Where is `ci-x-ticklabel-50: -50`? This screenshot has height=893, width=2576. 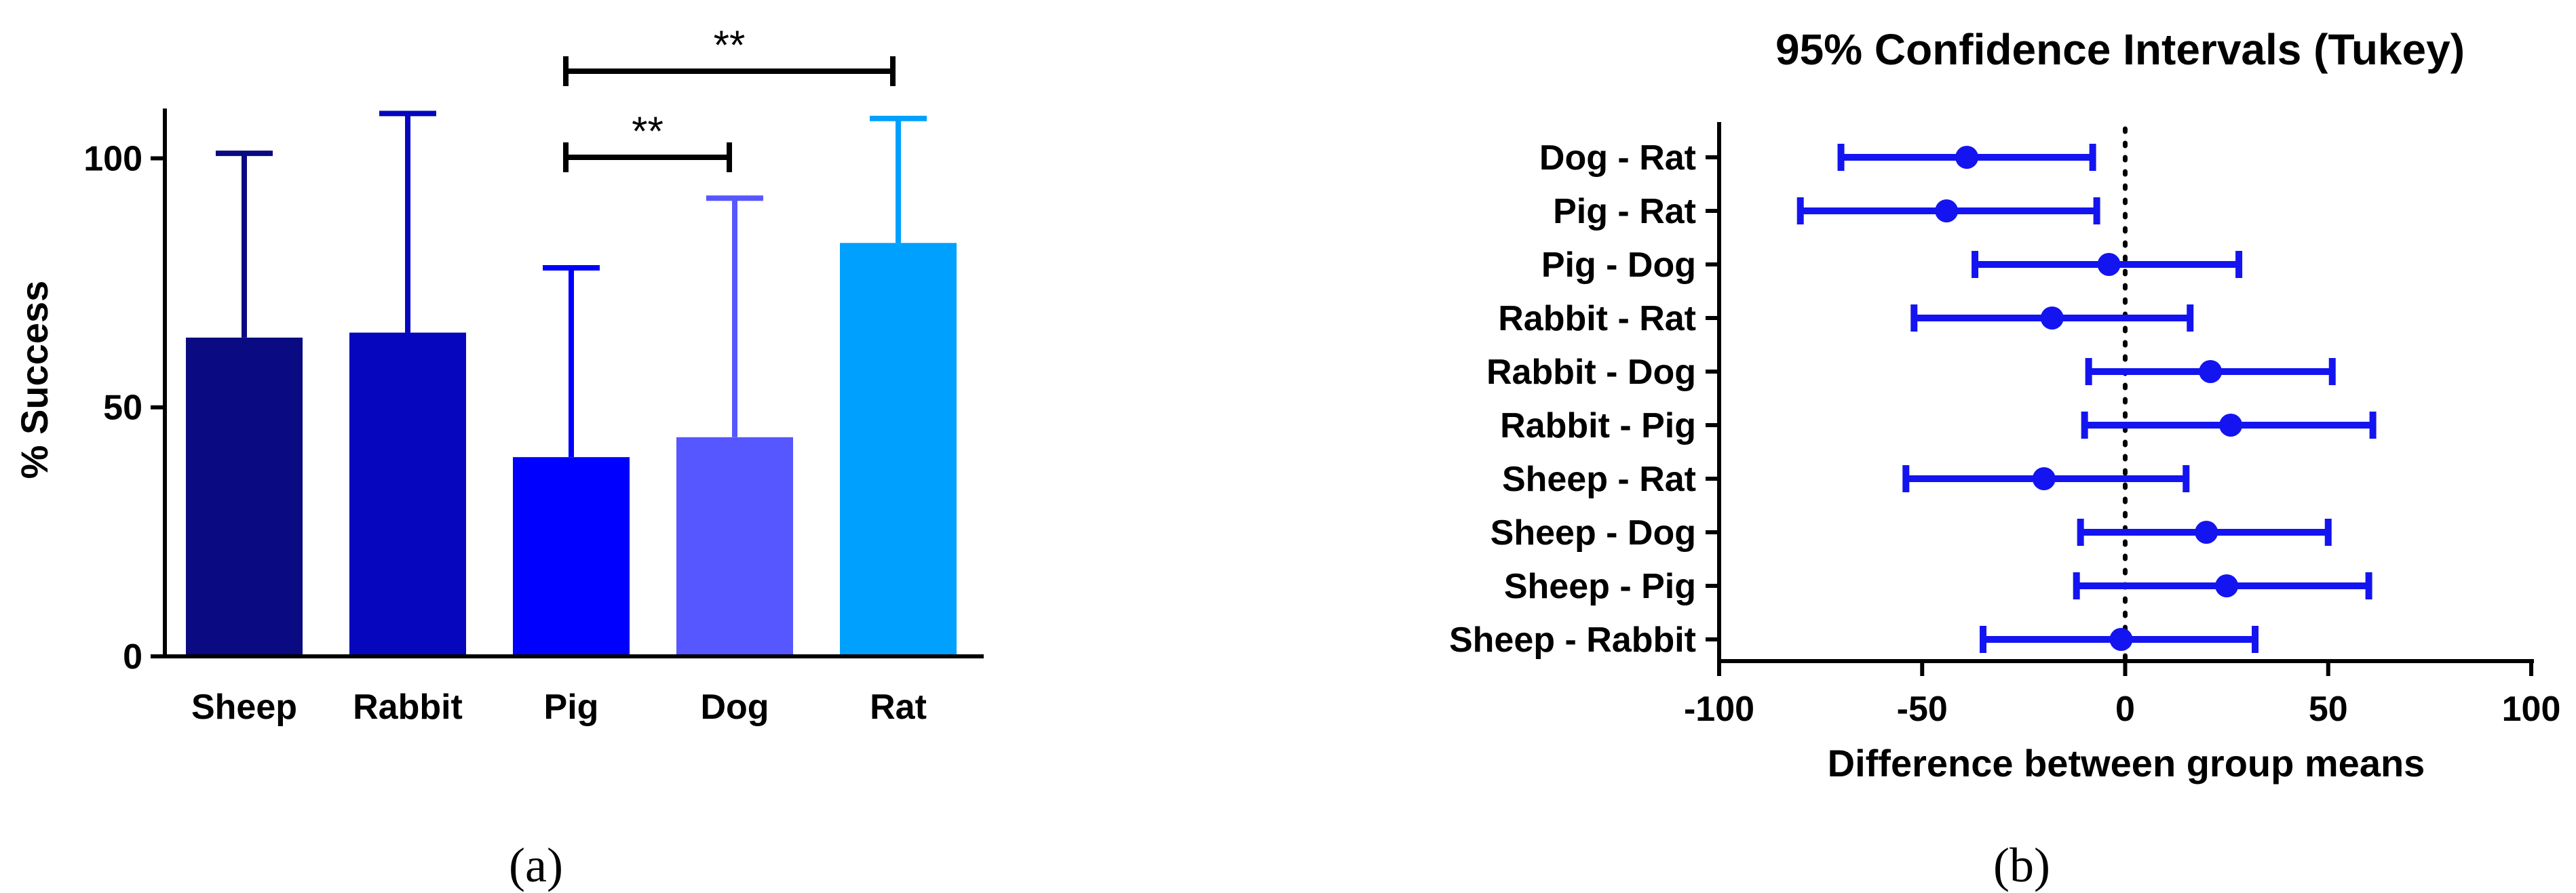
ci-x-ticklabel-50: -50 is located at coordinates (1923, 709).